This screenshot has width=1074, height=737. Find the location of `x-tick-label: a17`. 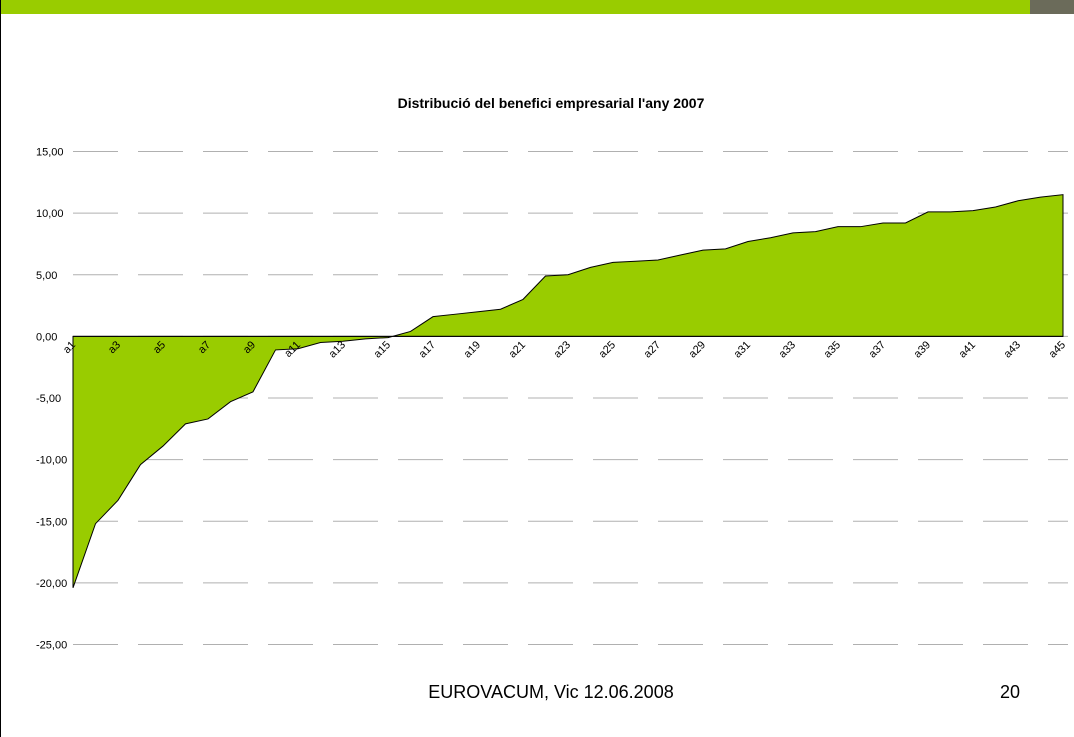

x-tick-label: a17 is located at coordinates (427, 349).